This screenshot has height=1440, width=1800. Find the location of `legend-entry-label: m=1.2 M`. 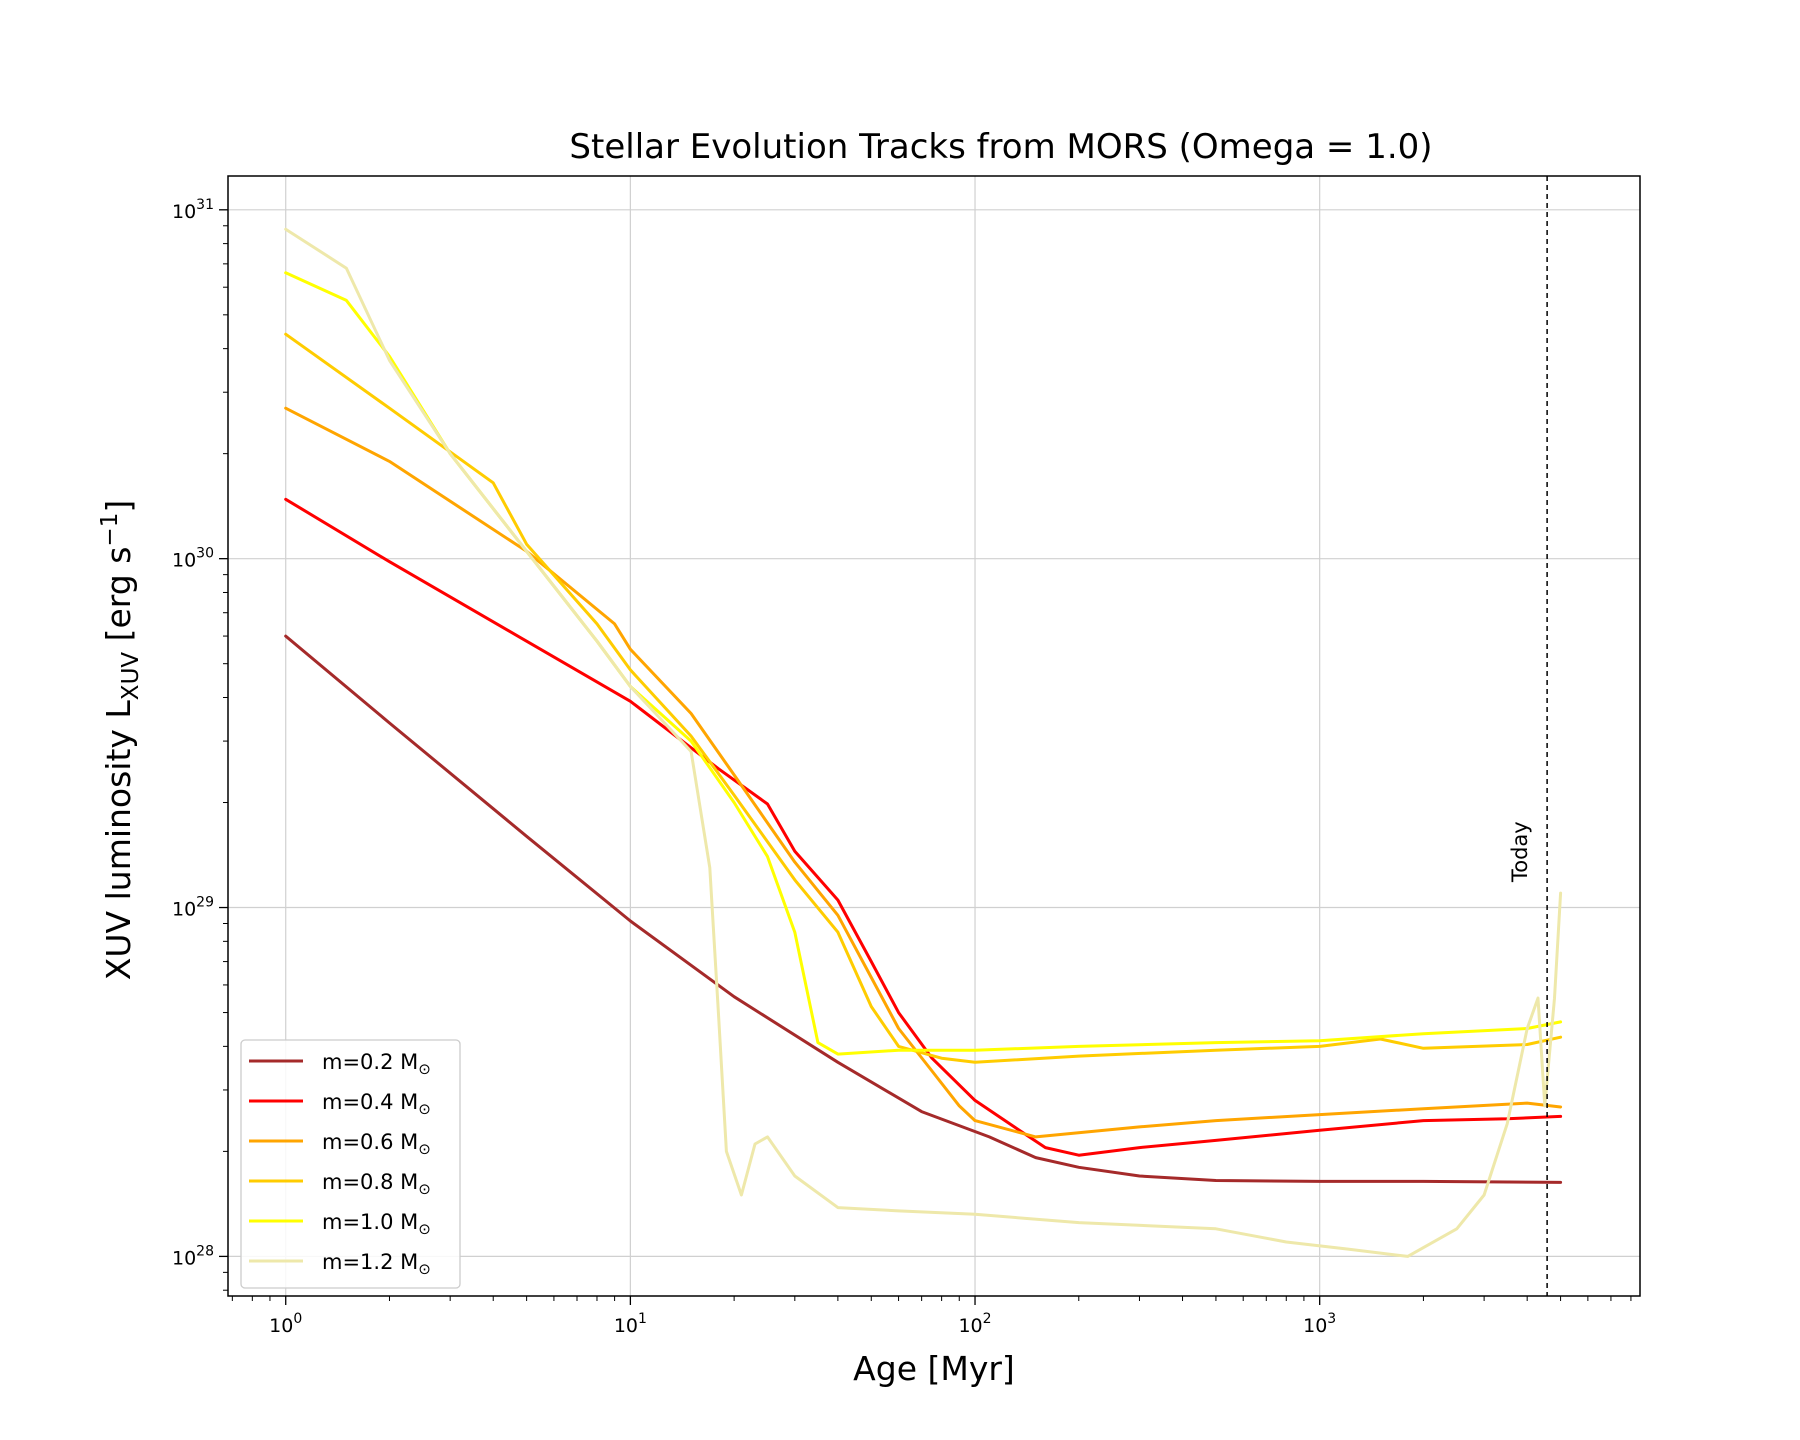

legend-entry-label: m=1.2 M is located at coordinates (370, 1262).